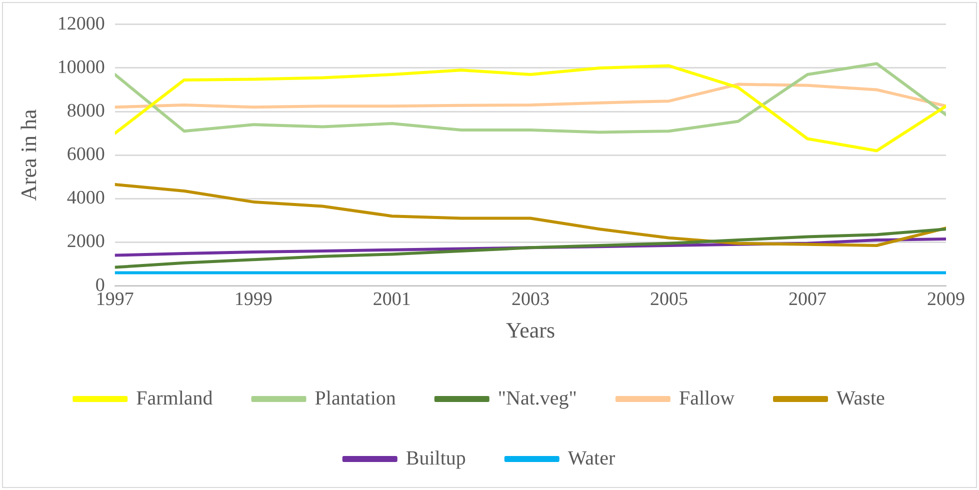 Image resolution: width=979 pixels, height=490 pixels. I want to click on legend-label: "Nat.veg", so click(537, 398).